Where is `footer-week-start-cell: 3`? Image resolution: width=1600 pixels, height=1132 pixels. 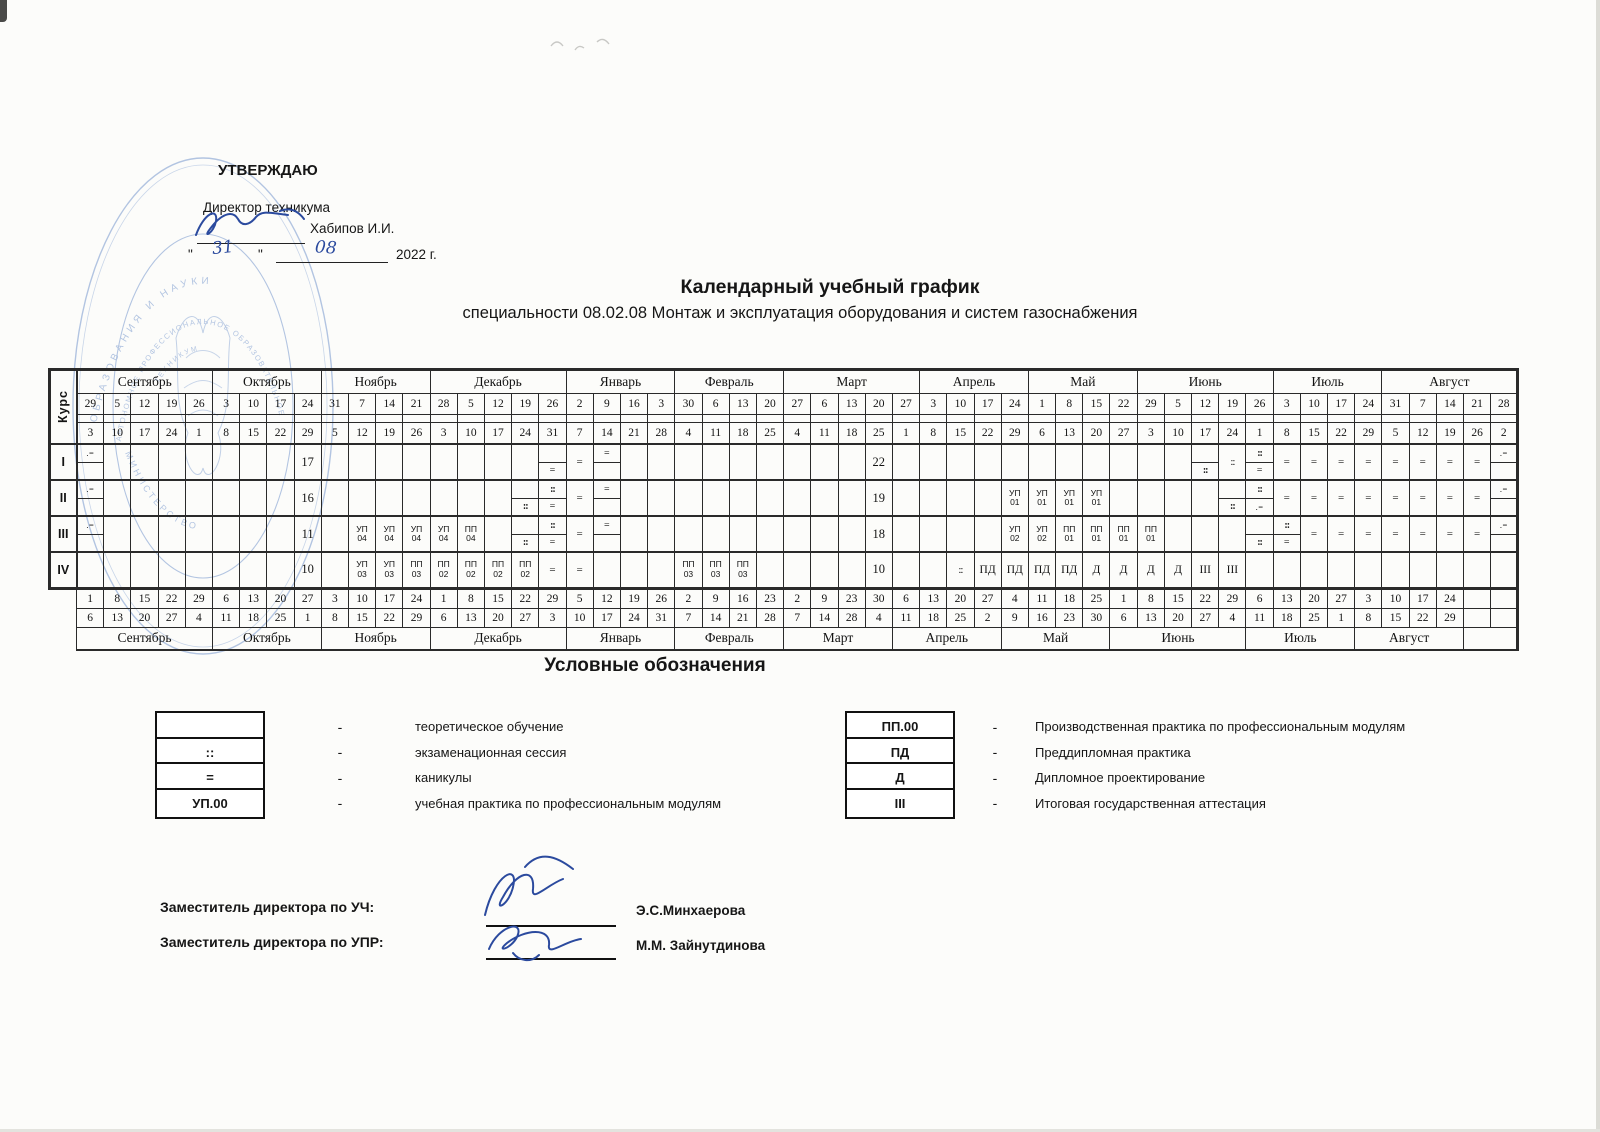 footer-week-start-cell: 3 is located at coordinates (1368, 598).